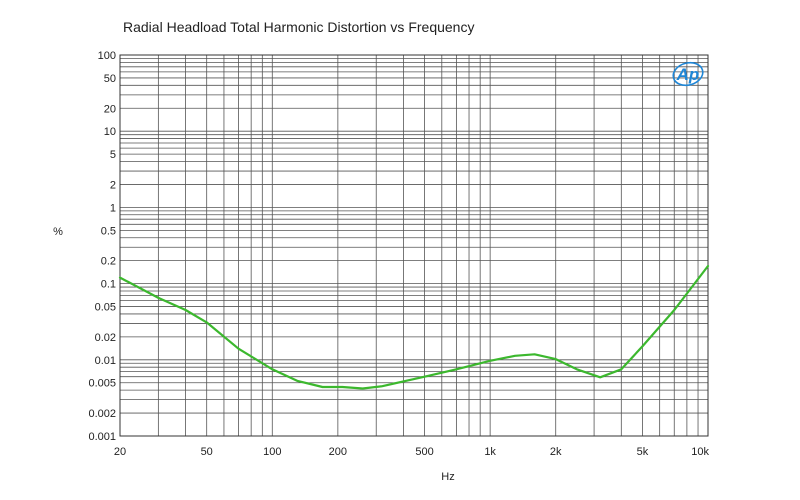 Image resolution: width=800 pixels, height=500 pixels. I want to click on logo-ring, so click(688, 74).